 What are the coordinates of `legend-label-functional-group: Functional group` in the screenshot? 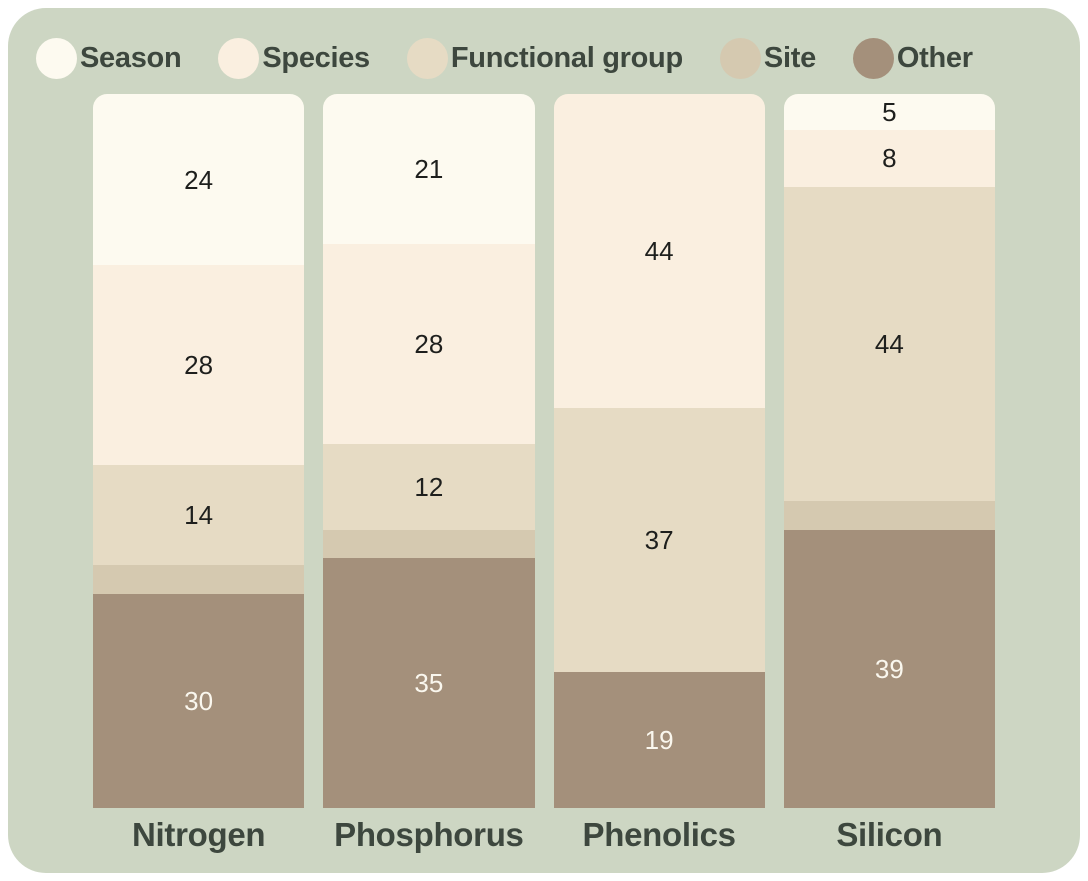 It's located at (566, 57).